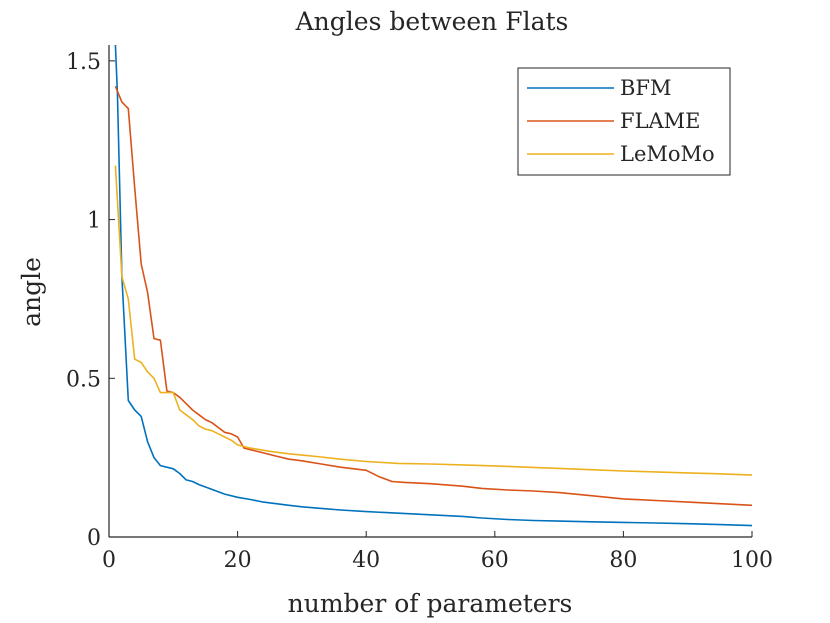 The image size is (830, 623). I want to click on chart-title: Angles between Flats, so click(432, 21).